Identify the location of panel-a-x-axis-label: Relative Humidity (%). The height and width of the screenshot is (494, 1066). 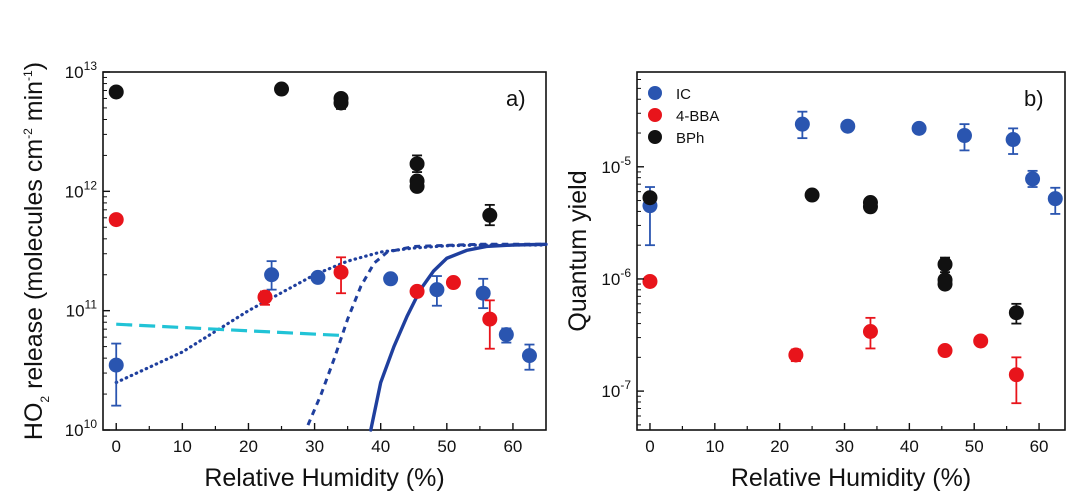
(324, 478).